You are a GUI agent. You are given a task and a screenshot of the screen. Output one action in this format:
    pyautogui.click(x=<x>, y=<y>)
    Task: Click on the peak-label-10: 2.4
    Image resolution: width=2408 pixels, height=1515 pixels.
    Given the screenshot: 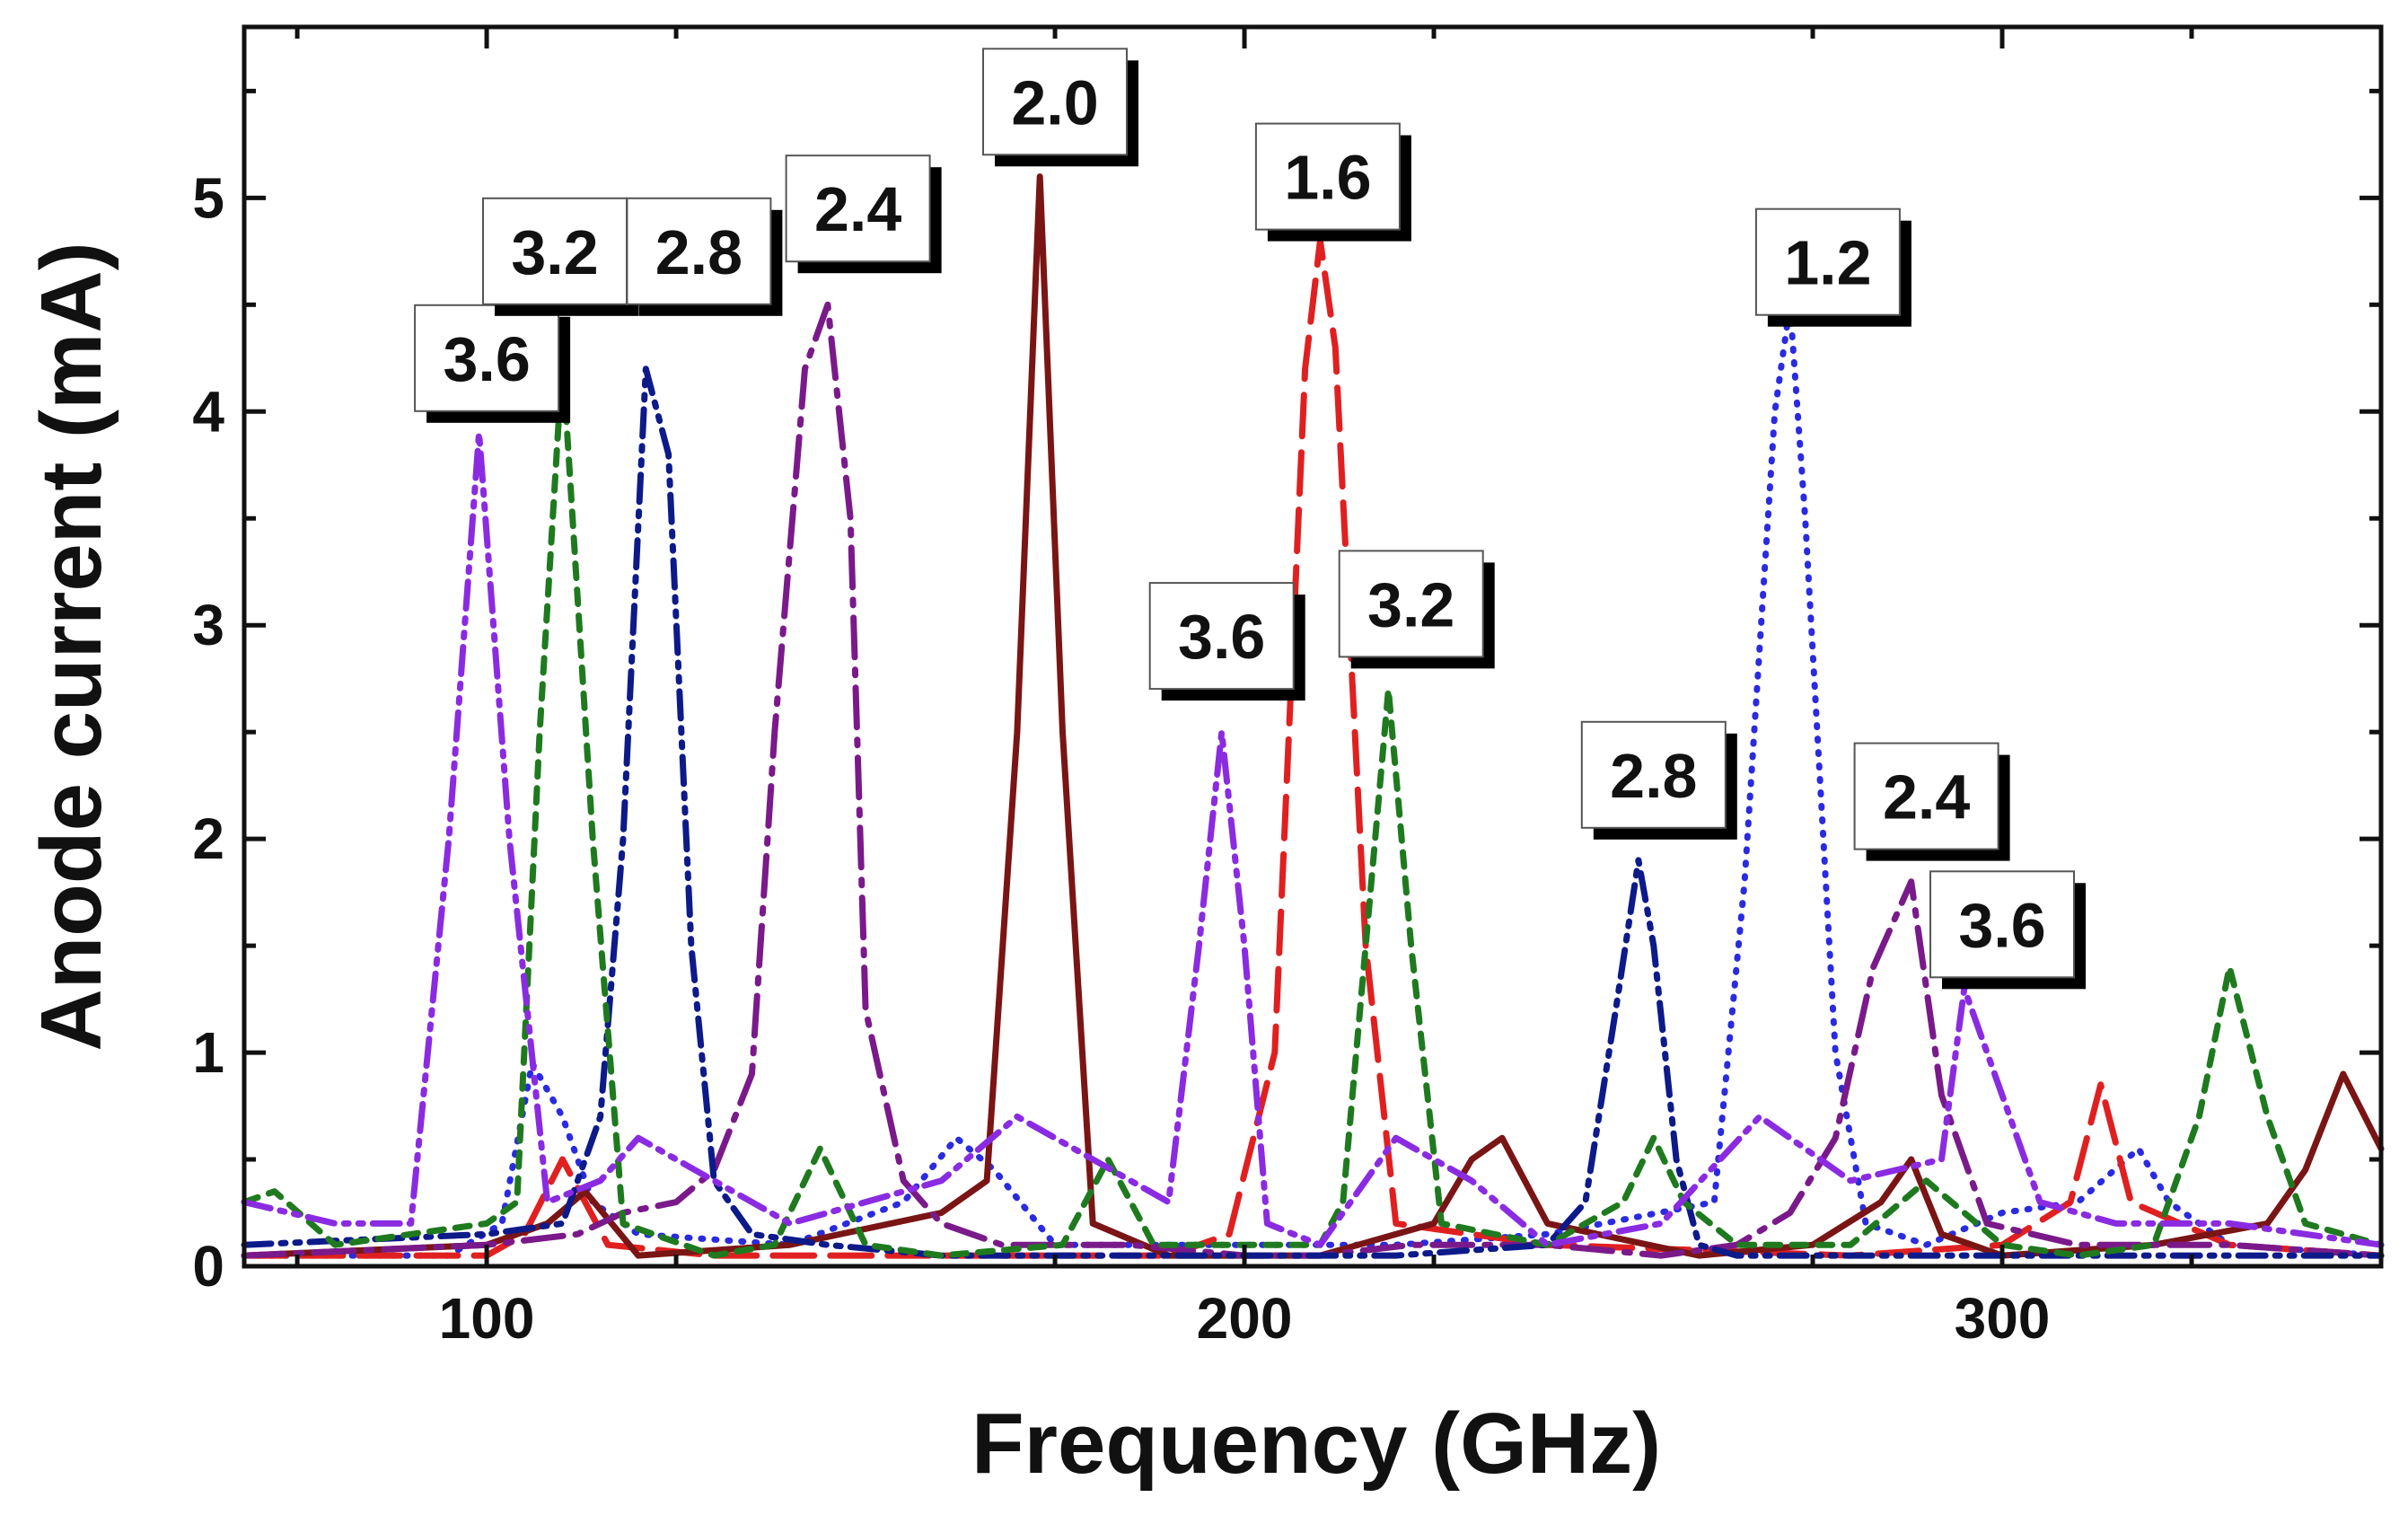 What is the action you would take?
    pyautogui.click(x=1932, y=801)
    